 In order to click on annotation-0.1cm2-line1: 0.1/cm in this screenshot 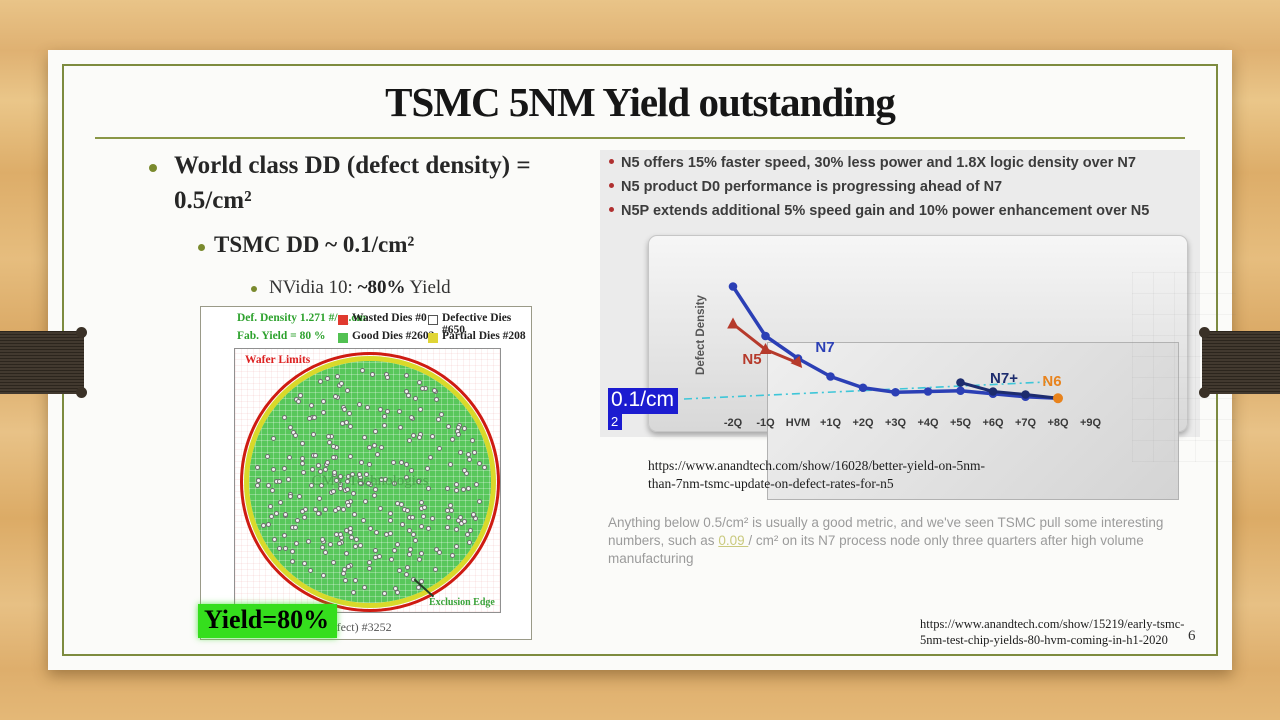, I will do `click(643, 401)`.